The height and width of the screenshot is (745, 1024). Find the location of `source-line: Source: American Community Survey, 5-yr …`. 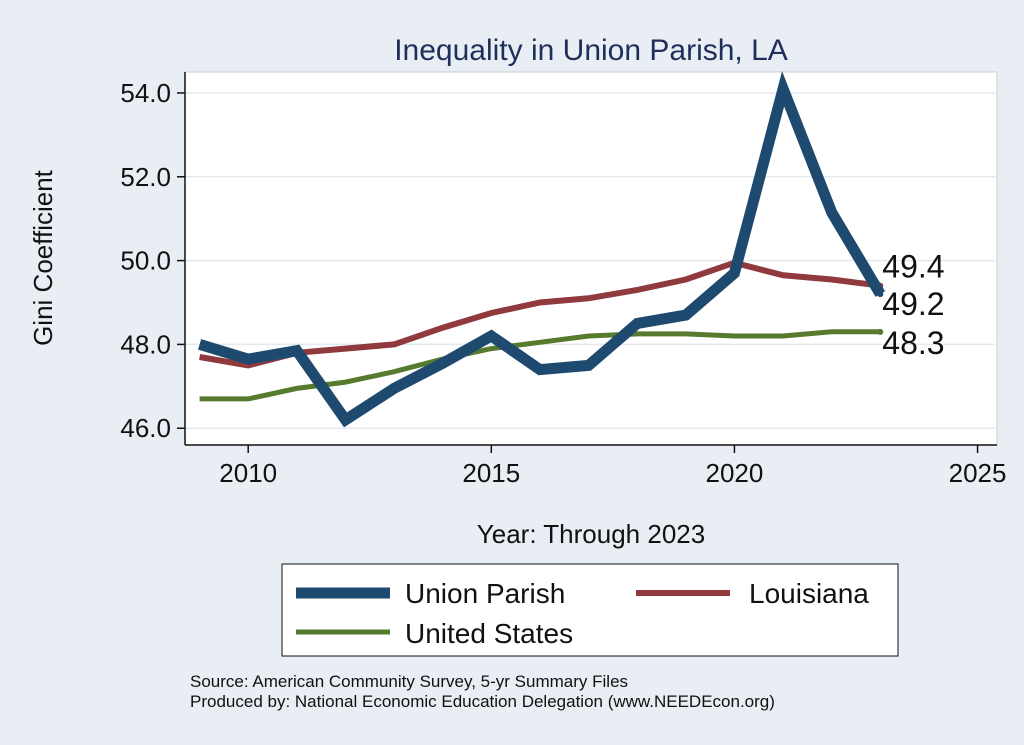

source-line: Source: American Community Survey, 5-yr … is located at coordinates (409, 681).